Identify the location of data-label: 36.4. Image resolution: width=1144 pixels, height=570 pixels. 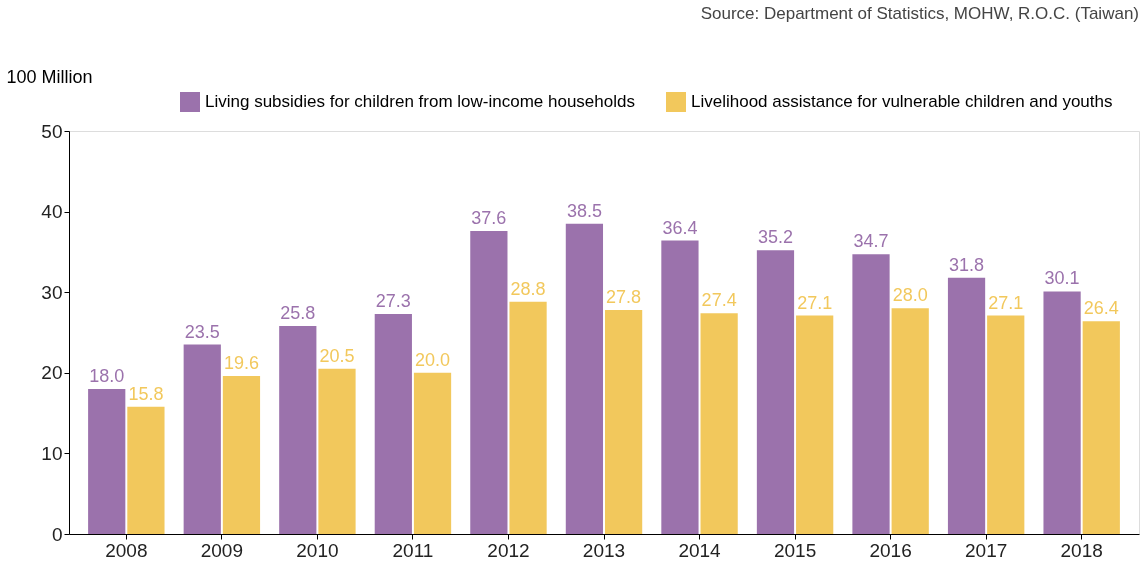
(680, 227).